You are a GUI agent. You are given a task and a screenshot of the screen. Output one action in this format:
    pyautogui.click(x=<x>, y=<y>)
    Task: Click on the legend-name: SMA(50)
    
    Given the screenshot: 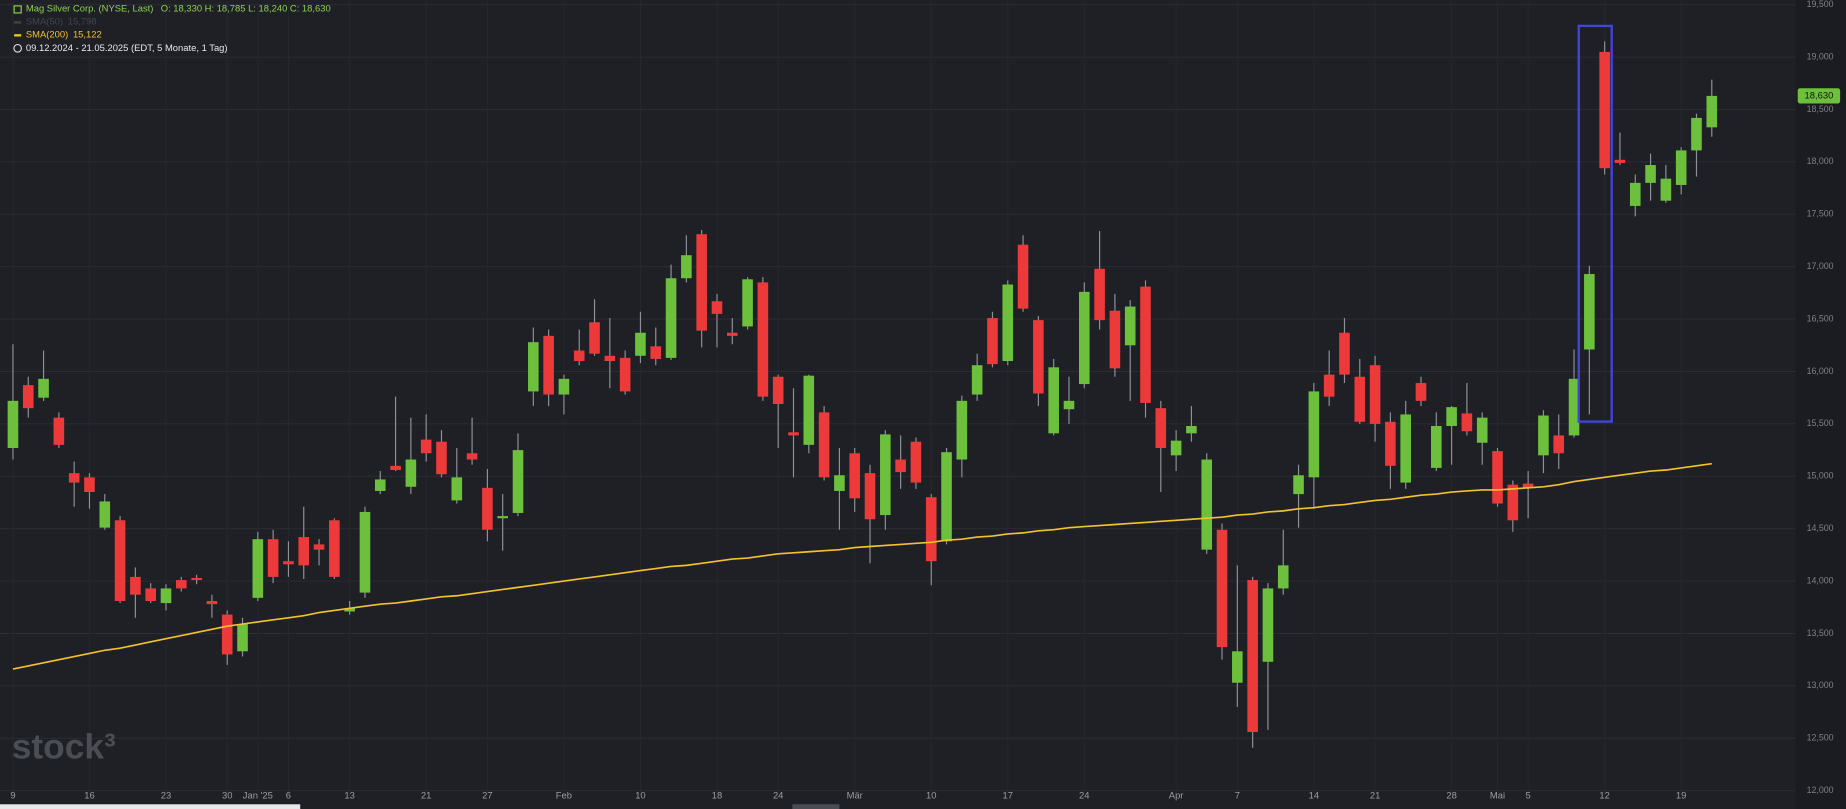 What is the action you would take?
    pyautogui.click(x=44, y=21)
    